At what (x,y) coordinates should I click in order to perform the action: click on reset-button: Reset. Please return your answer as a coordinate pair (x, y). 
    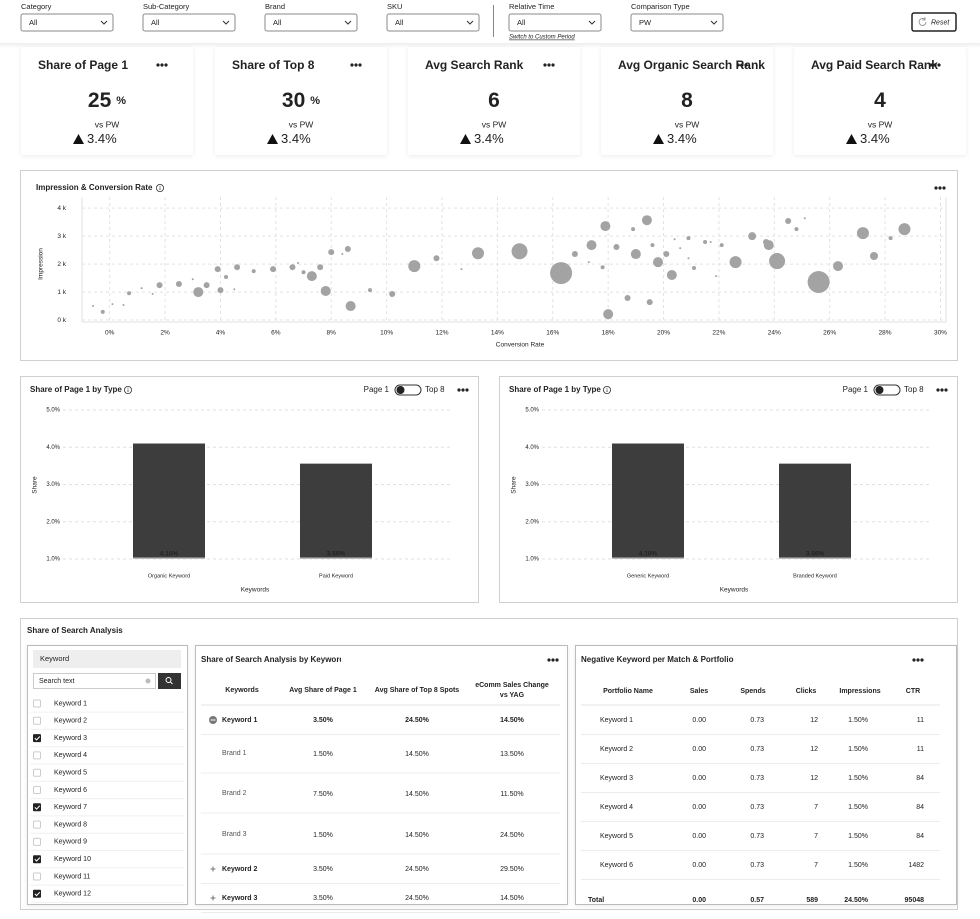
    Looking at the image, I should click on (934, 22).